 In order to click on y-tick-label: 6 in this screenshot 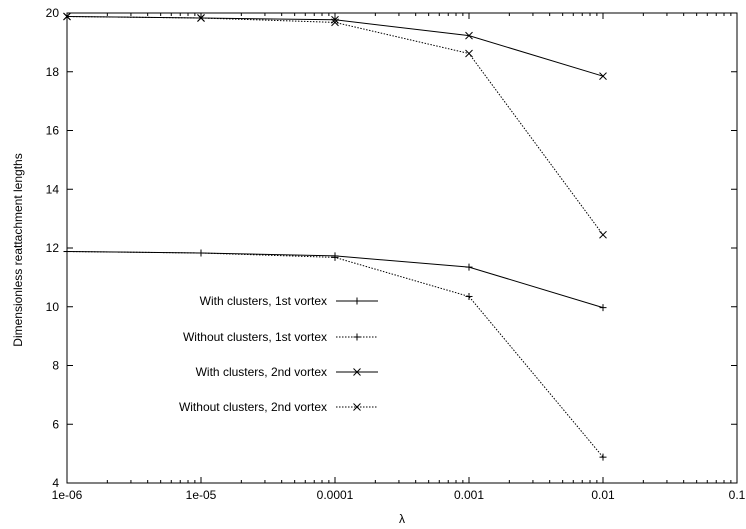, I will do `click(55, 424)`.